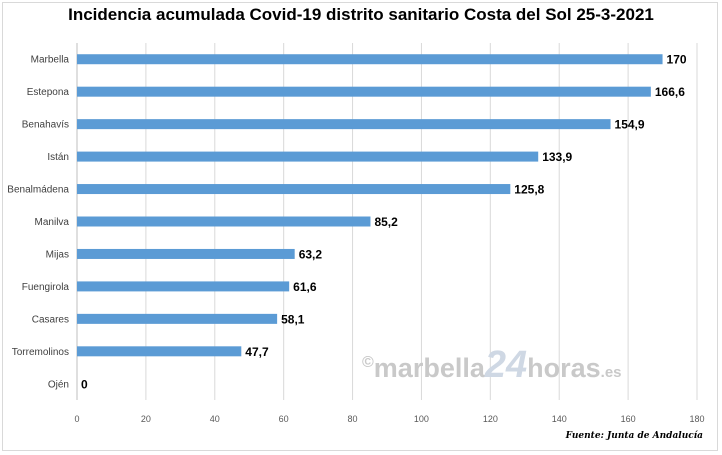 The width and height of the screenshot is (722, 455). Describe the element at coordinates (52, 222) in the screenshot. I see `category-label: Manilva` at that location.